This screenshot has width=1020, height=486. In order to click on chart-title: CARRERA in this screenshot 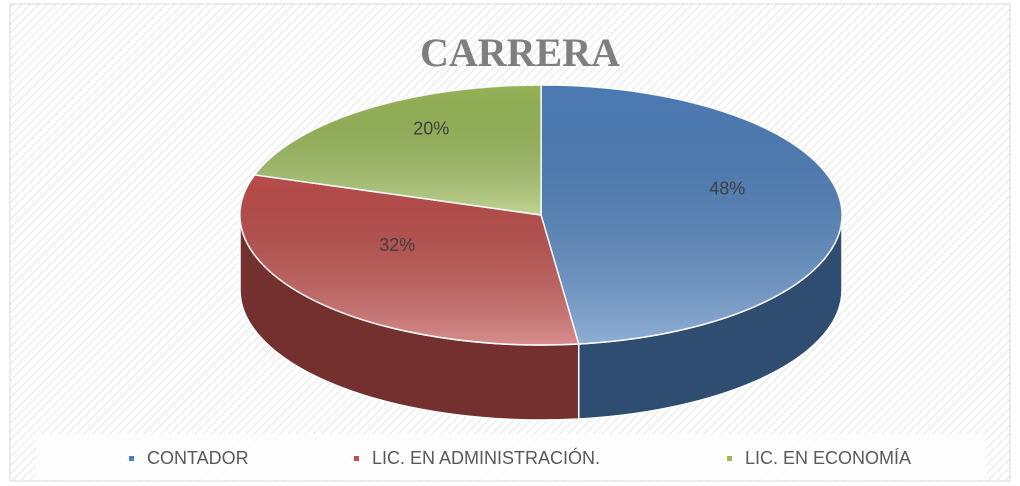, I will do `click(520, 52)`.